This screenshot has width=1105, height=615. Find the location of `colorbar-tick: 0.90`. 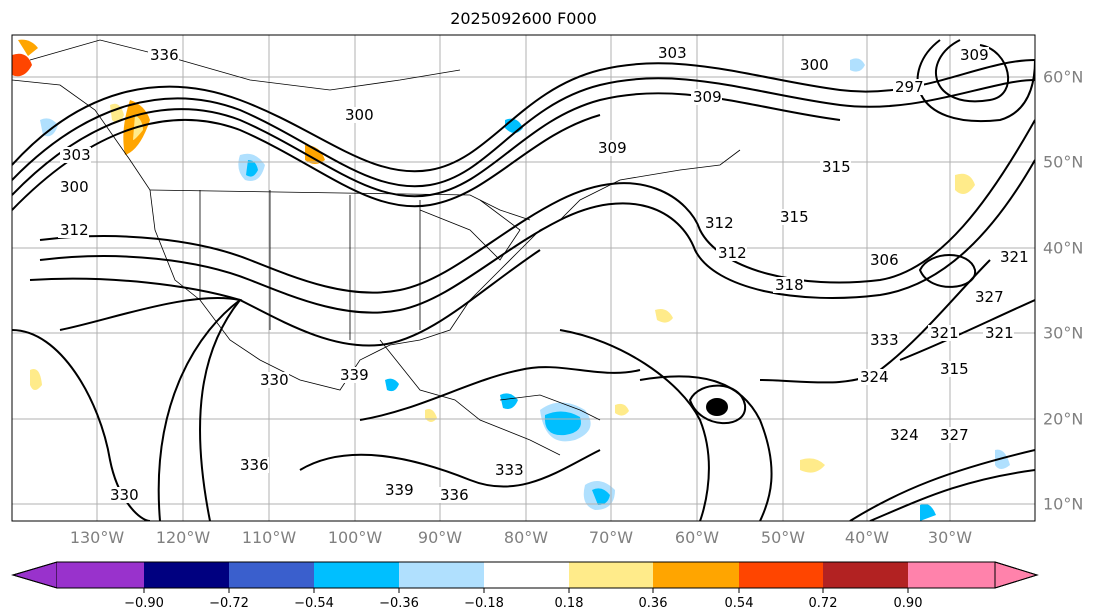

colorbar-tick: 0.90 is located at coordinates (908, 603).